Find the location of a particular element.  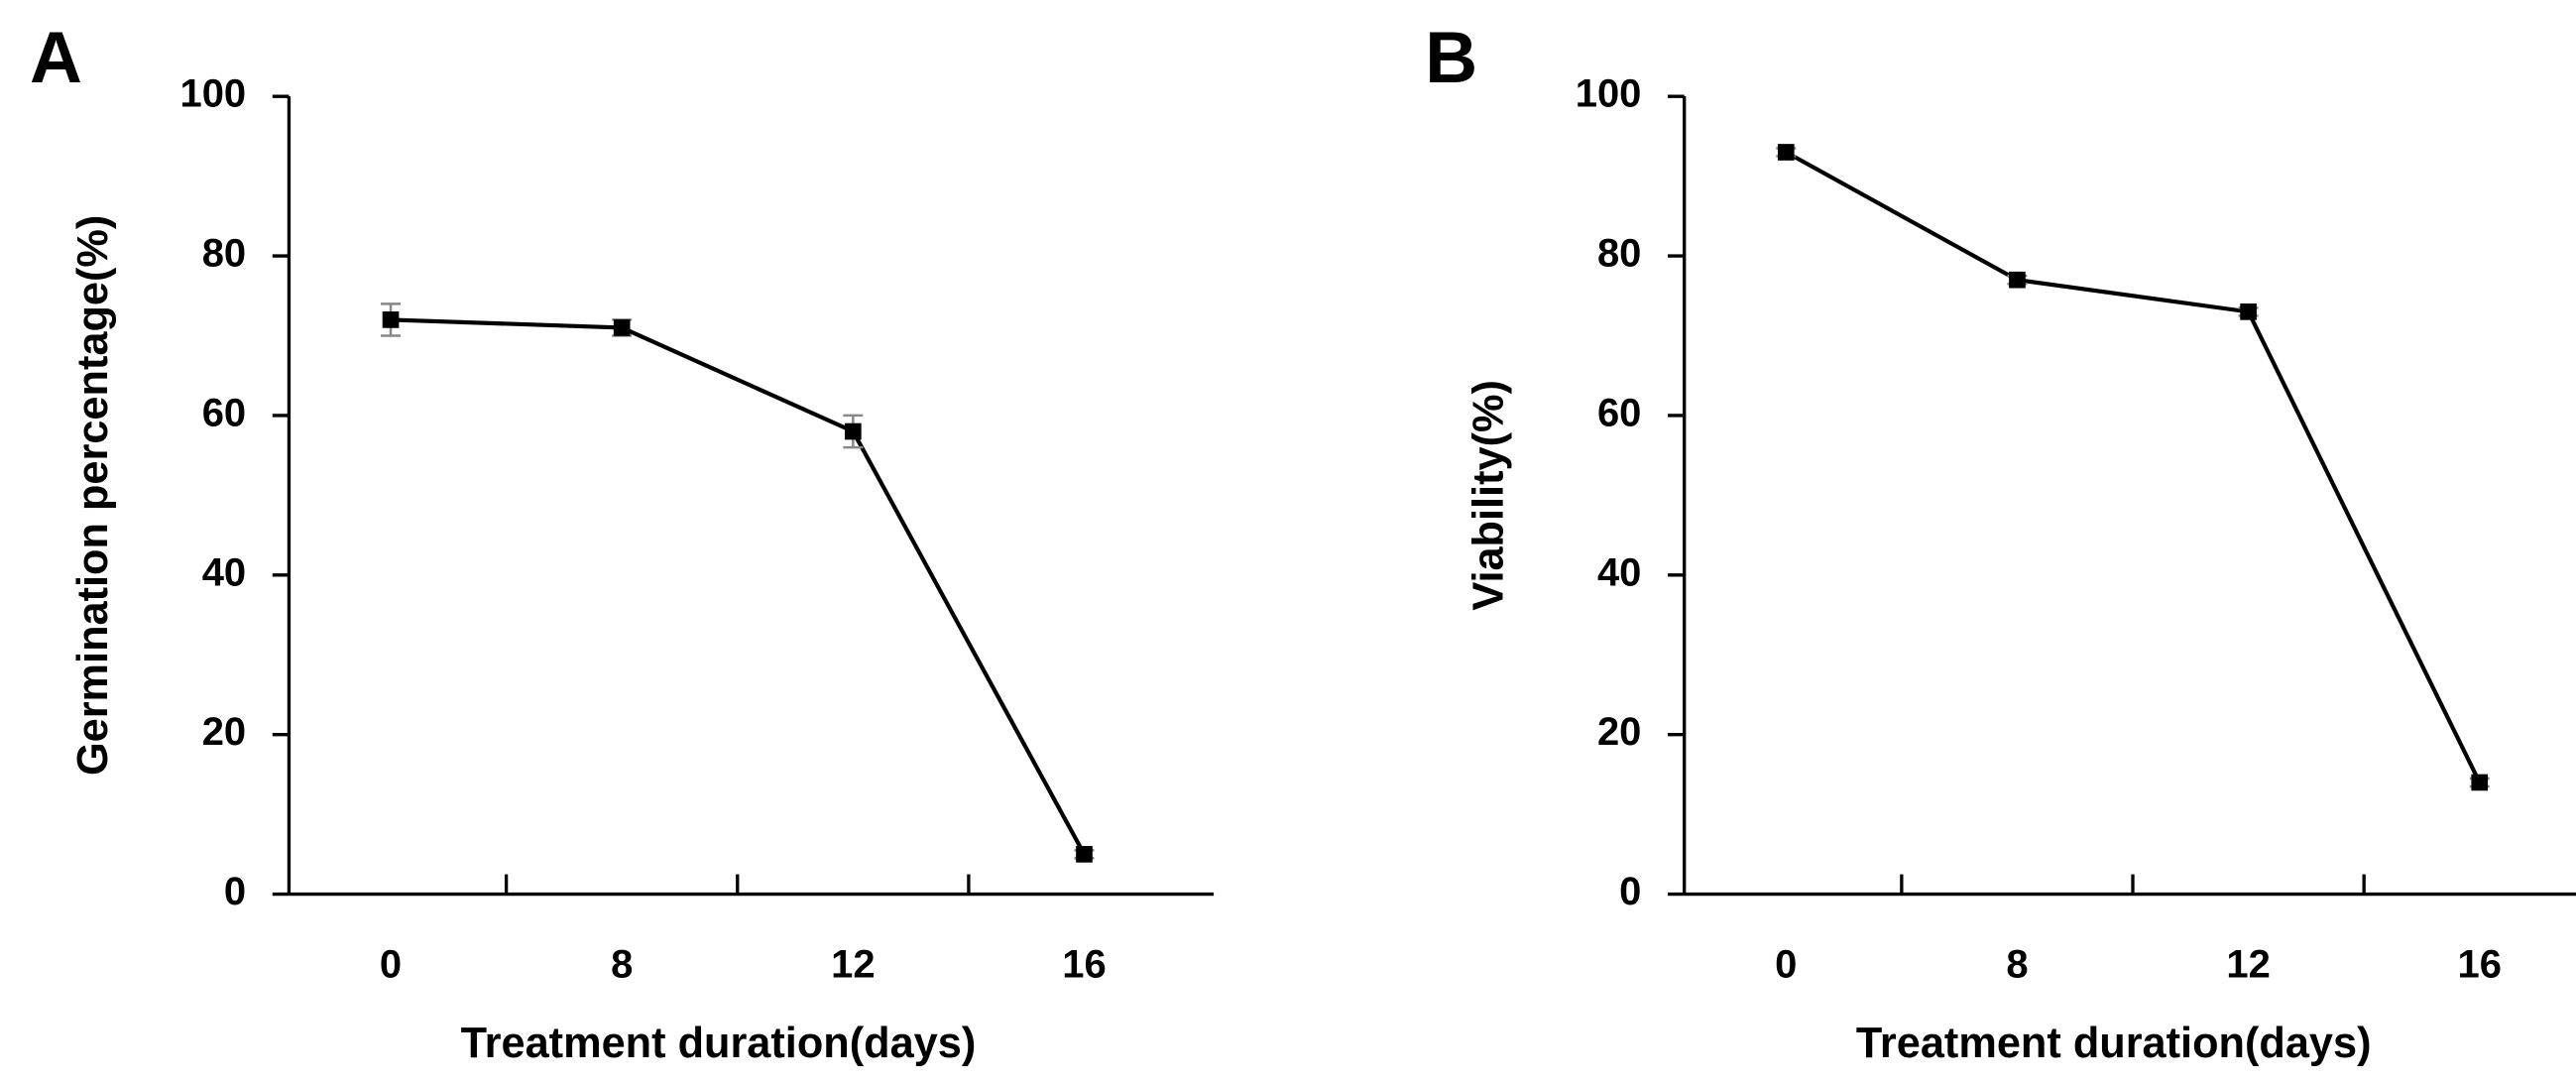

y-axis-title: Germination percentage(%) is located at coordinates (93, 495).